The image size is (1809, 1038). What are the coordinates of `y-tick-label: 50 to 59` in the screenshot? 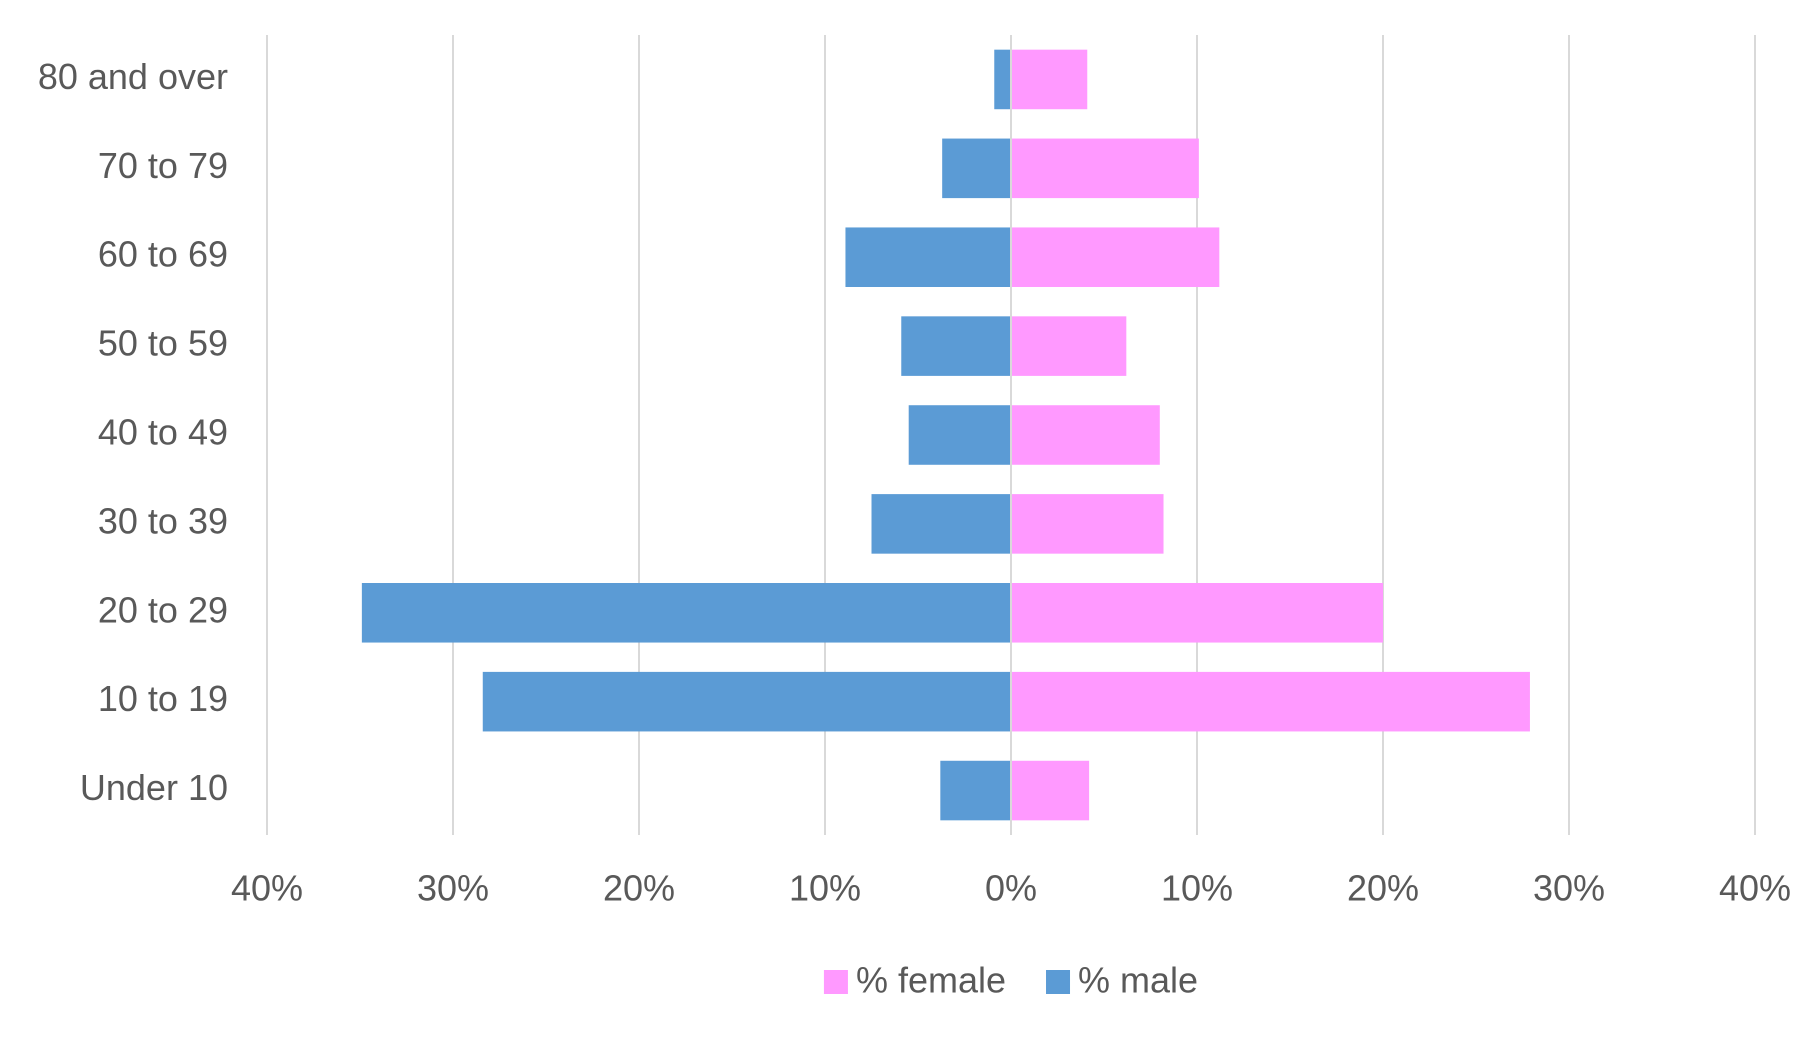 It's located at (163, 343).